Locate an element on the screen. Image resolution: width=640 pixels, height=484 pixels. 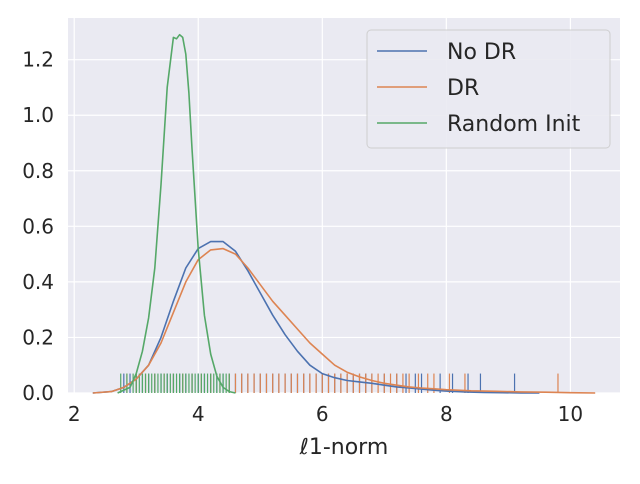
x-tick-label: 10 is located at coordinates (570, 414).